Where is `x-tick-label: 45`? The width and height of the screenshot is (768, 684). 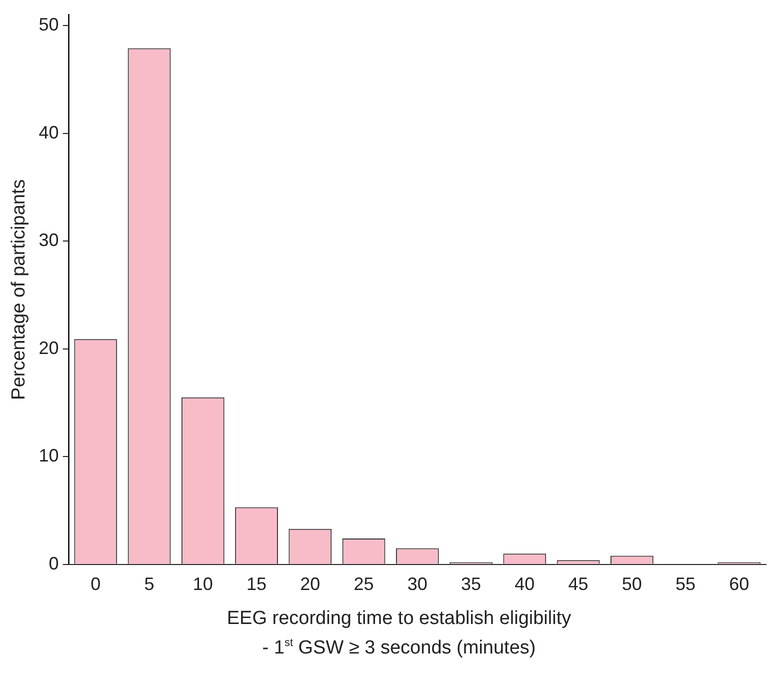
x-tick-label: 45 is located at coordinates (578, 584).